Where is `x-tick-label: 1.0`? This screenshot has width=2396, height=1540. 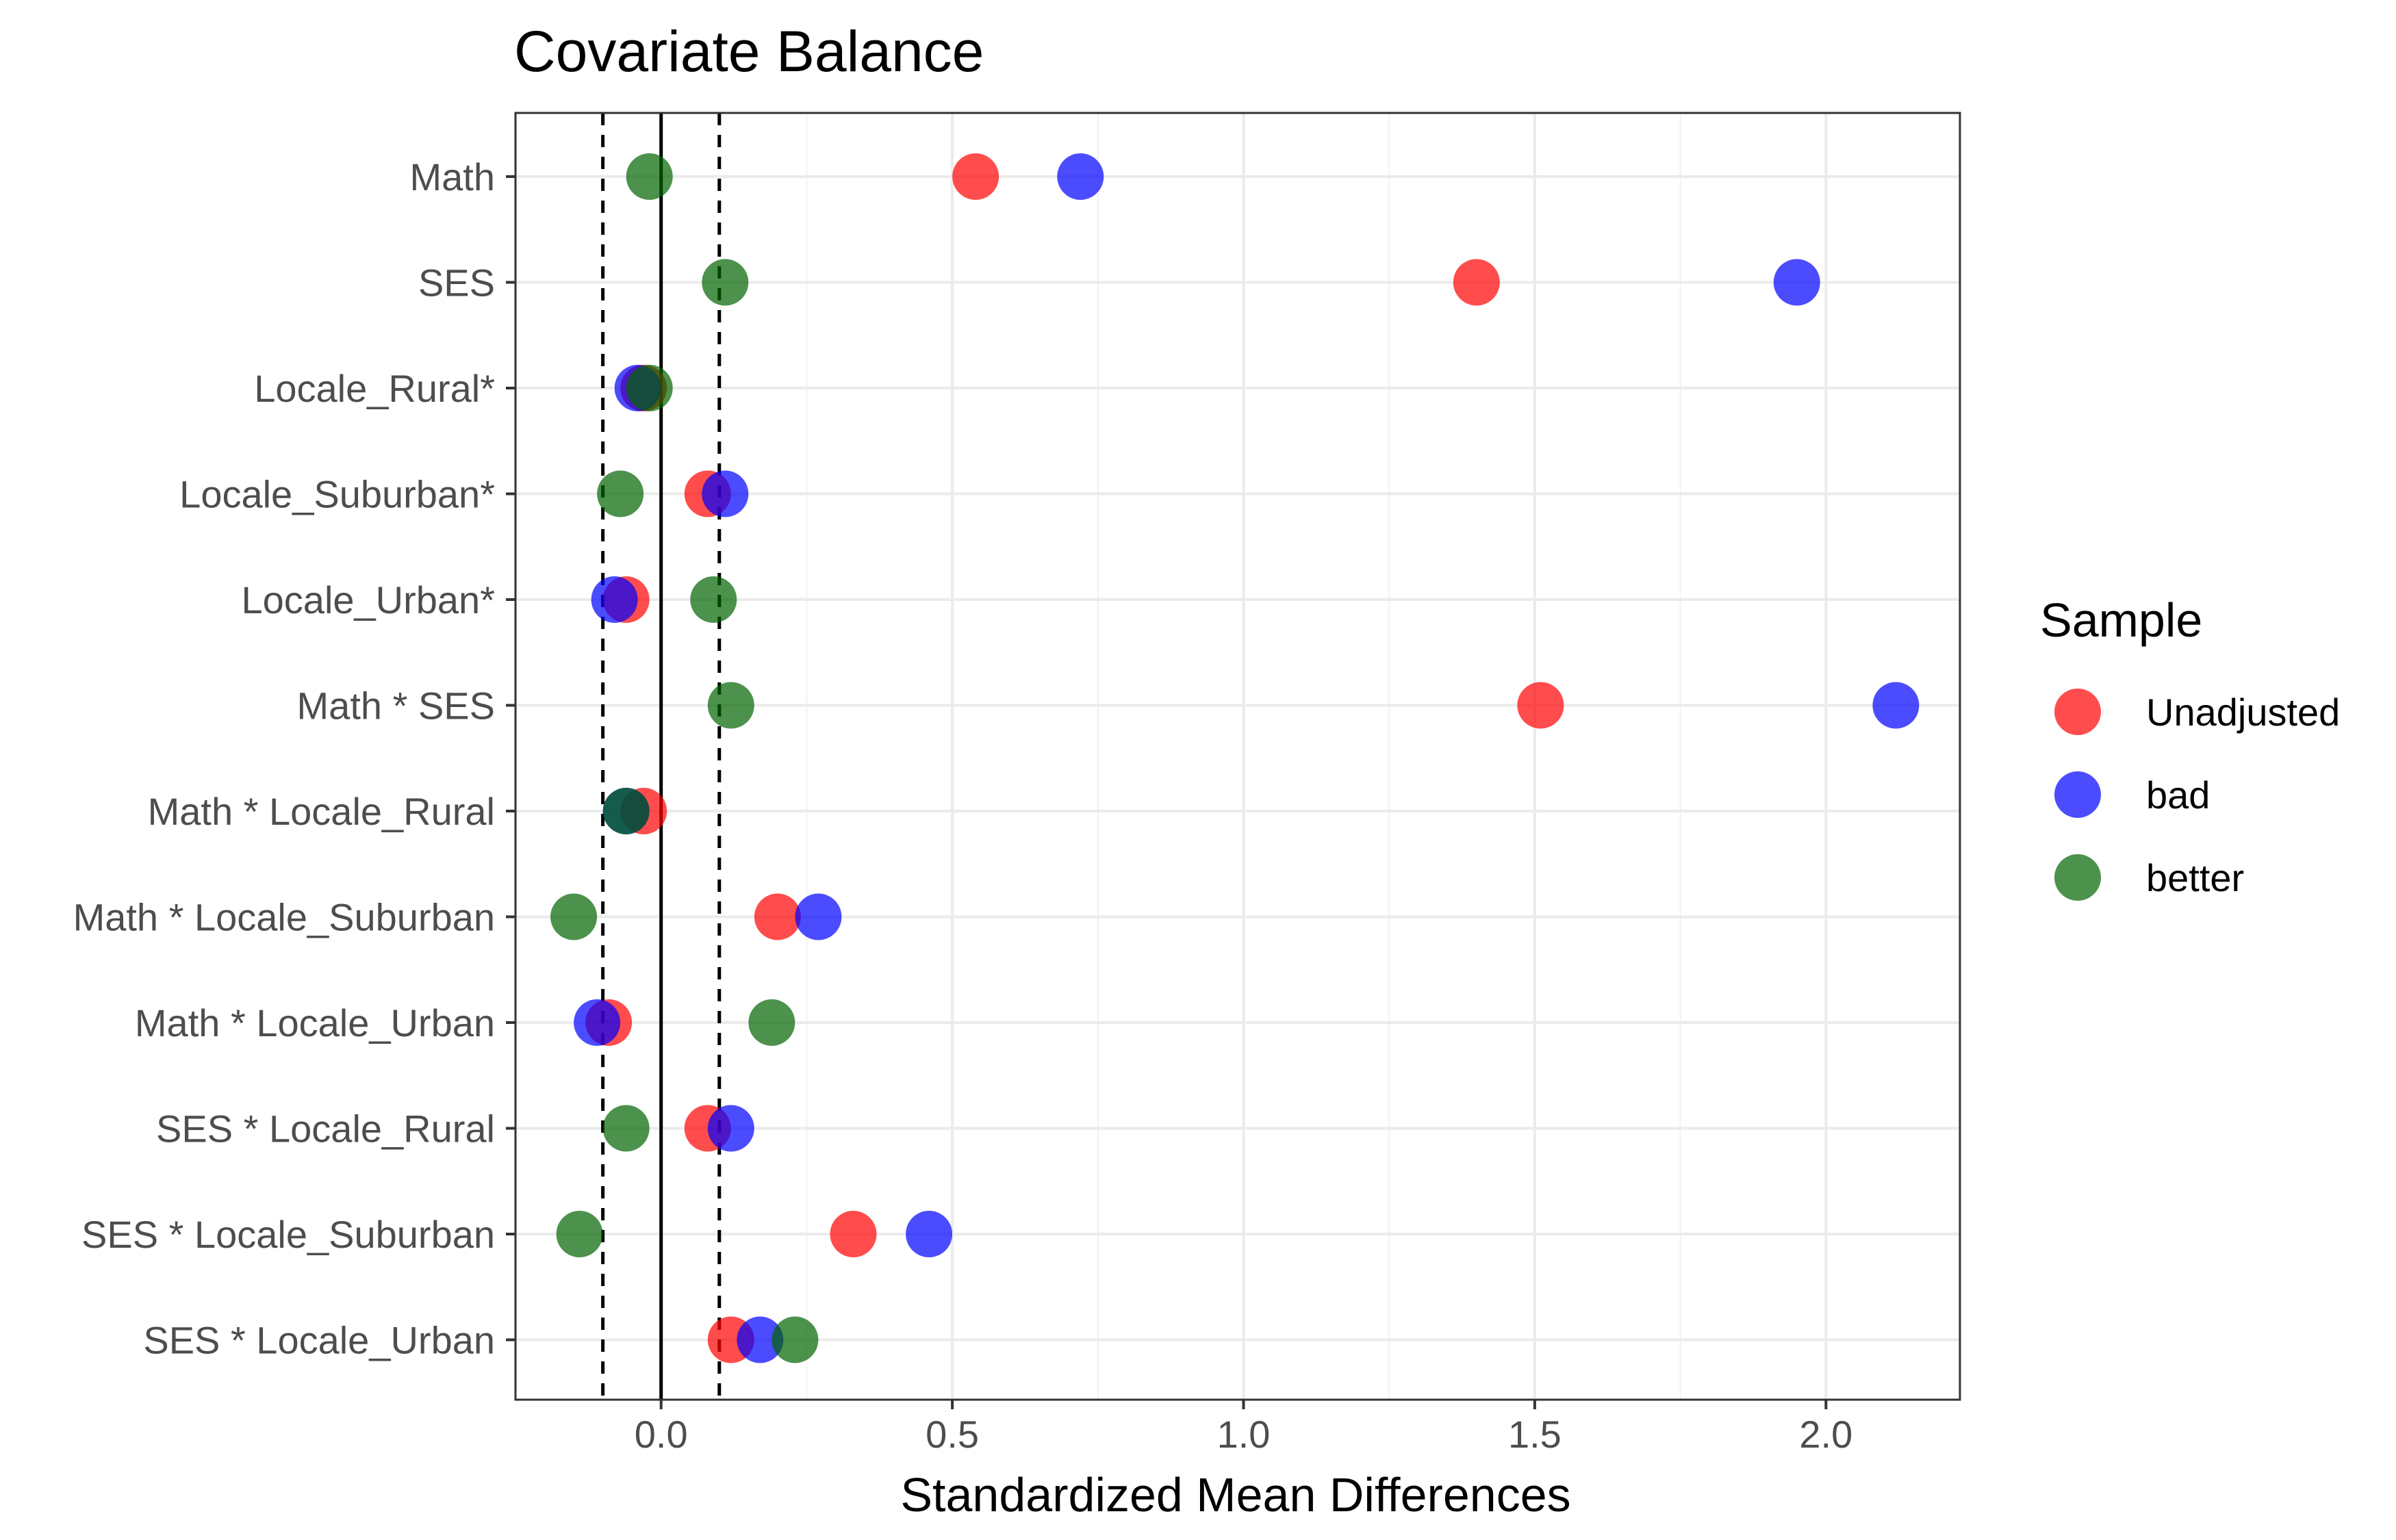 x-tick-label: 1.0 is located at coordinates (1244, 1434).